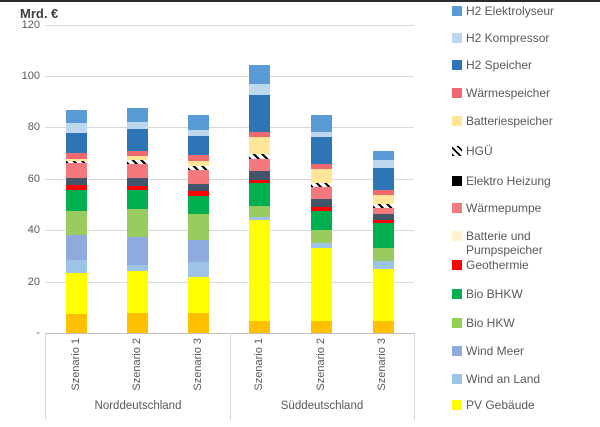  I want to click on legend-item: Wind Meer, so click(488, 351).